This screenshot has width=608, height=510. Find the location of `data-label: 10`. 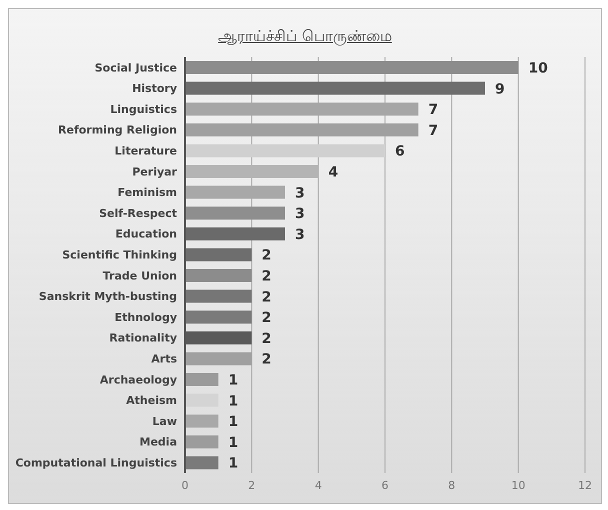

data-label: 10 is located at coordinates (538, 68).